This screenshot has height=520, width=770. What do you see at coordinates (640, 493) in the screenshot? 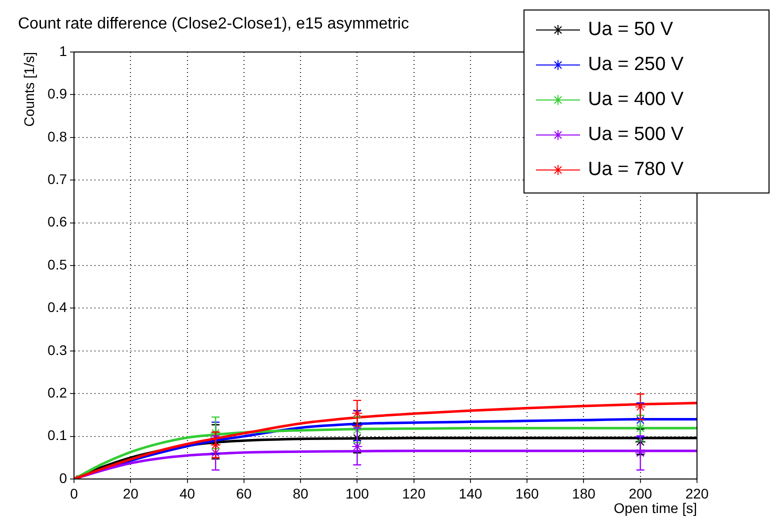
I see `x-tick-label: 200` at bounding box center [640, 493].